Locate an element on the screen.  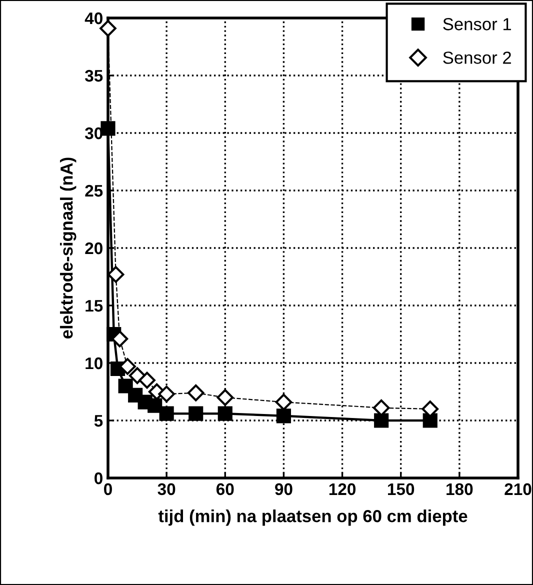
legend-label: Sensor 1 is located at coordinates (477, 24).